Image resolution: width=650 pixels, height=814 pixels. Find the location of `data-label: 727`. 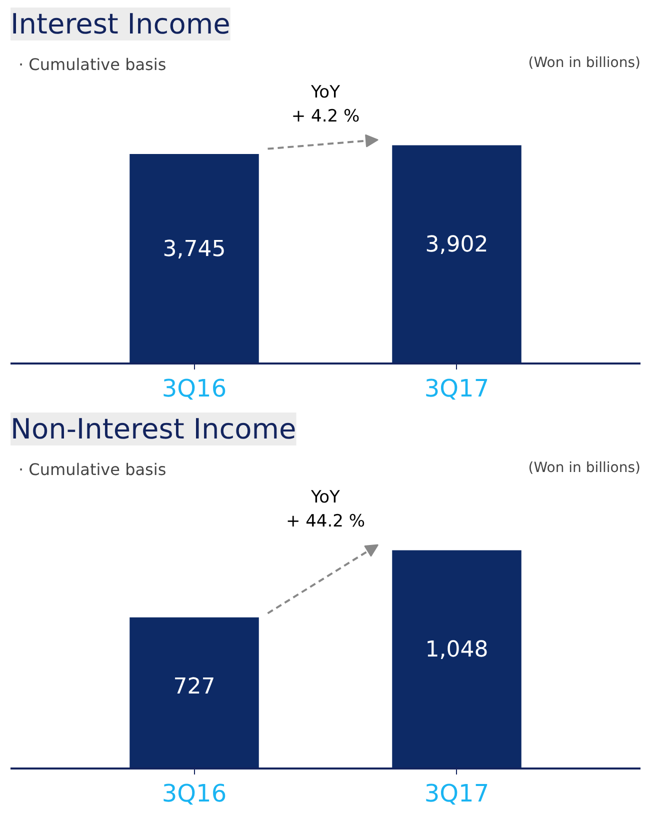

data-label: 727 is located at coordinates (194, 687).